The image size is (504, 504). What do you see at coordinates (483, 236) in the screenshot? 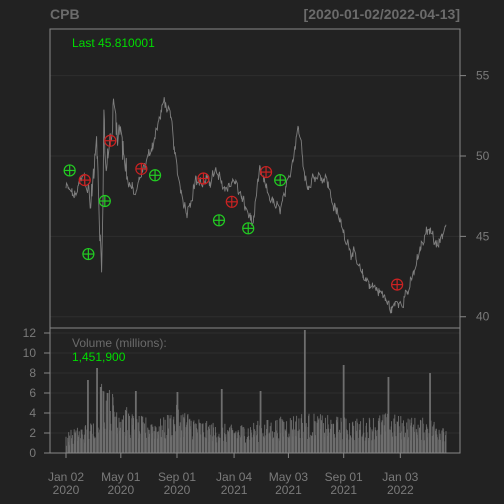
I see `price-tick-label: 45` at bounding box center [483, 236].